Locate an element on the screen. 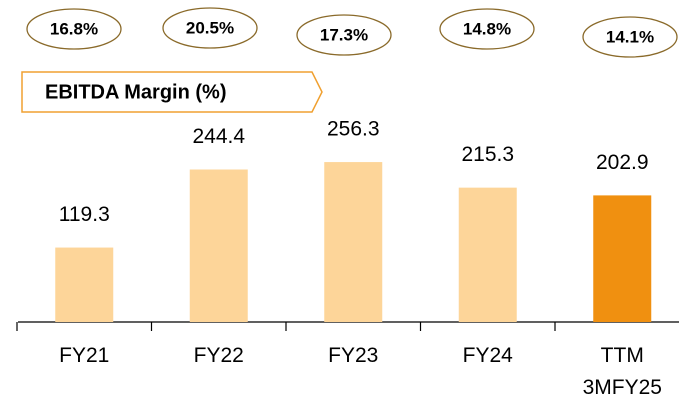 This screenshot has width=679, height=408. x-tick-label: FY22 is located at coordinates (218, 355).